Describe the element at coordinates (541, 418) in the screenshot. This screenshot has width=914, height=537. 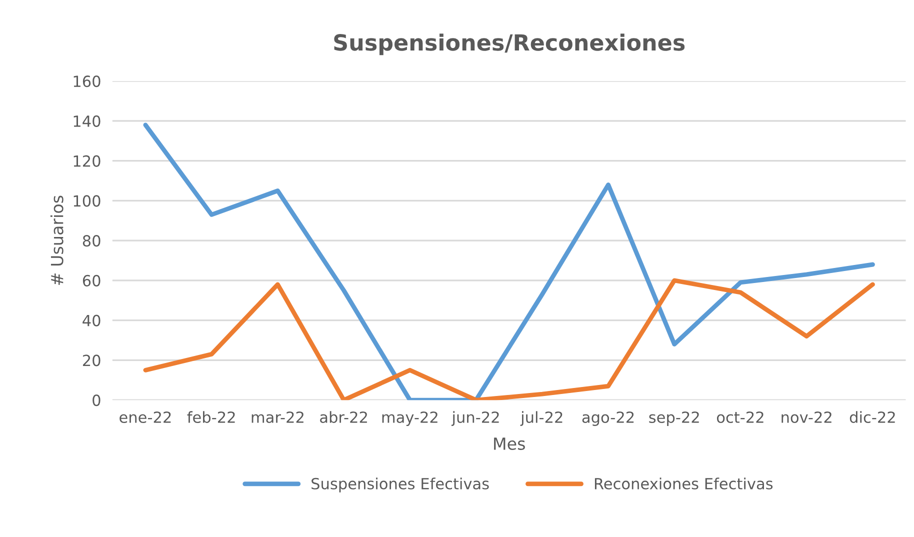
I see `x-tick-label: jul-22` at that location.